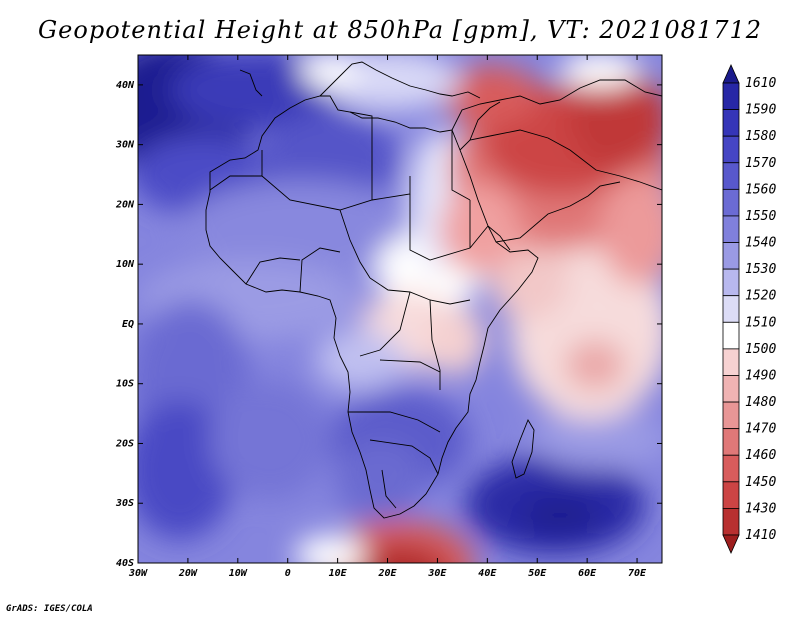  I want to click on colorbar-label: 1450, so click(760, 482).